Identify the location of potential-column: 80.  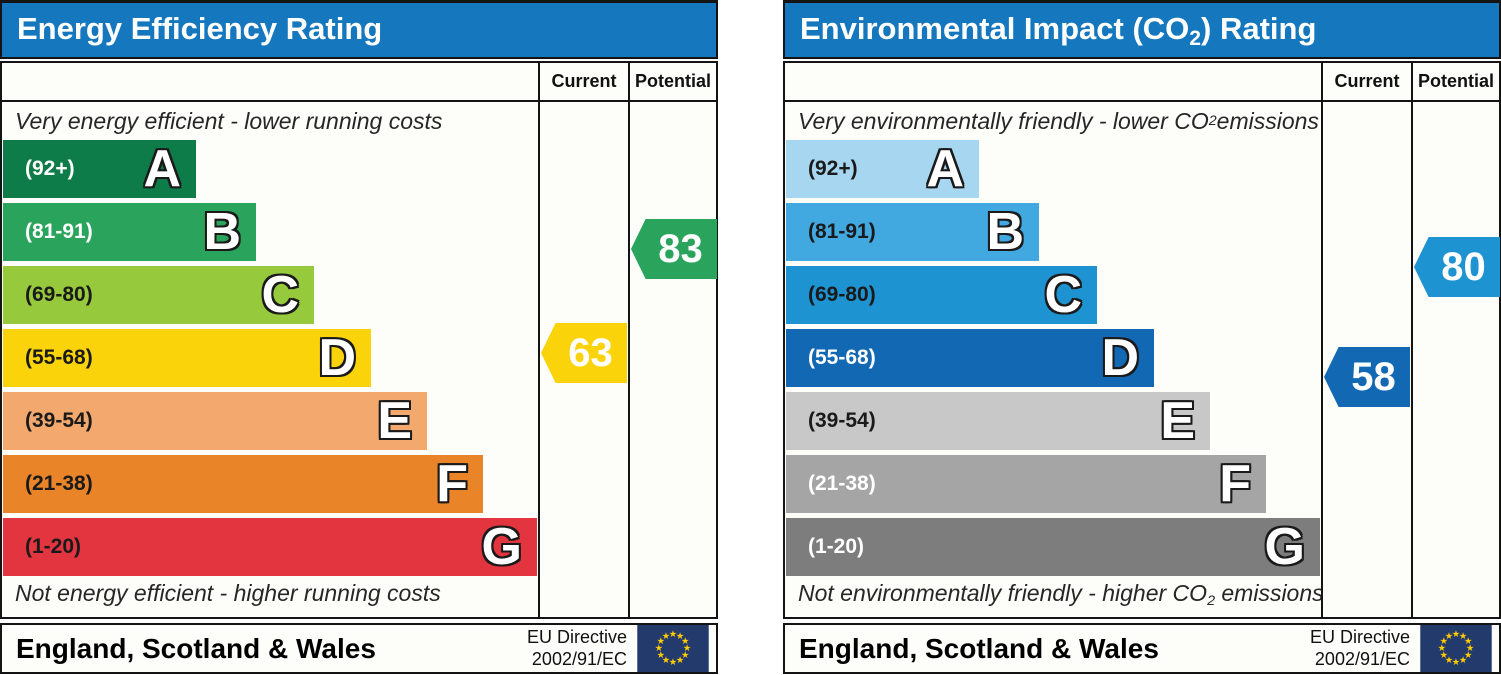
(1455, 359).